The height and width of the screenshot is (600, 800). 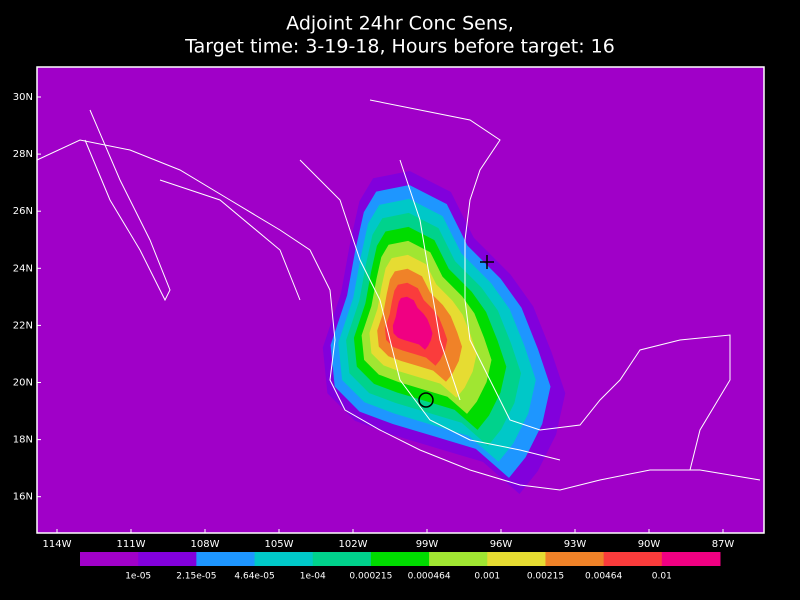 What do you see at coordinates (723, 544) in the screenshot?
I see `lon-label: 87W` at bounding box center [723, 544].